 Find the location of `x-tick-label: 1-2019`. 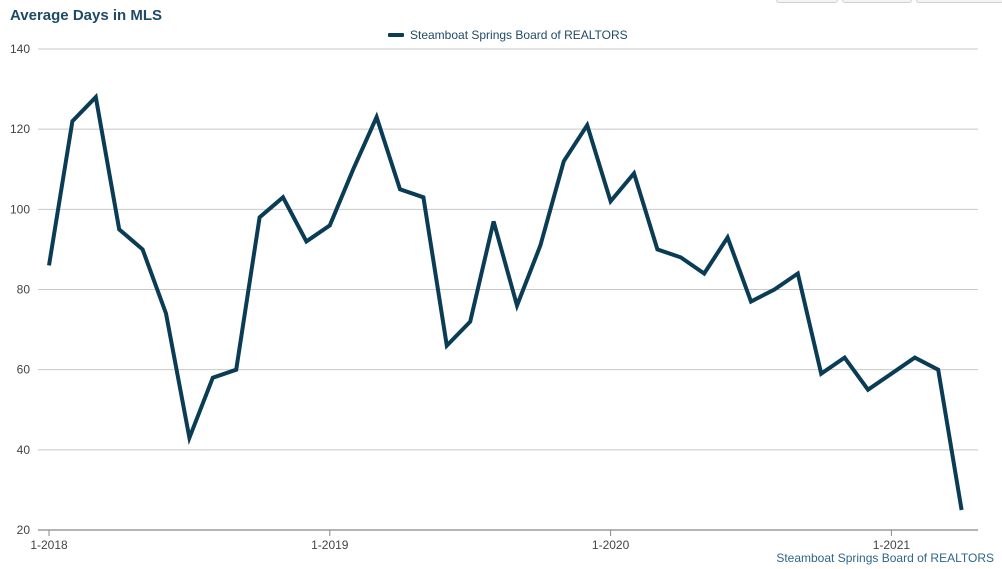

x-tick-label: 1-2019 is located at coordinates (330, 545).